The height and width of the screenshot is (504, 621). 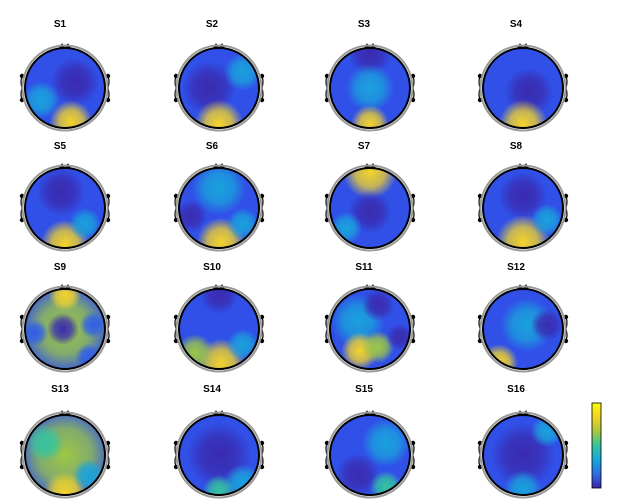 I want to click on panel-title: S7, so click(x=364, y=146).